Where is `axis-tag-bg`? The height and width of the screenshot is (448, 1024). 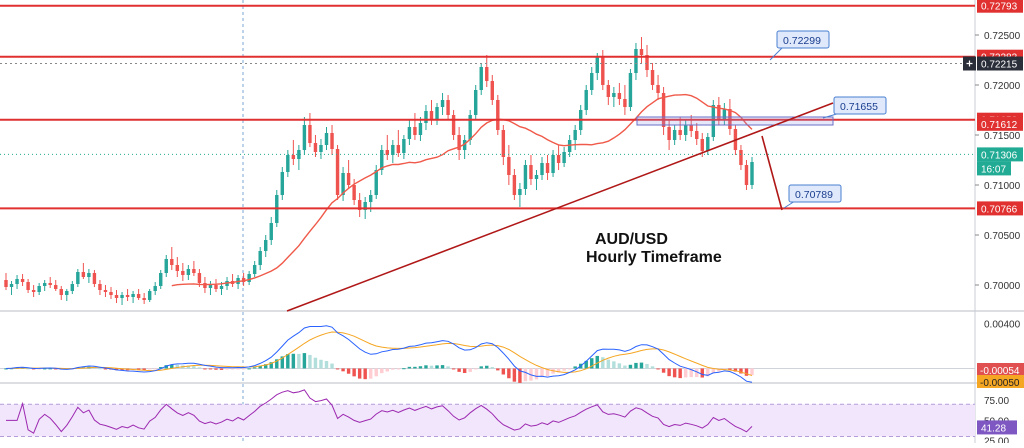
axis-tag-bg is located at coordinates (1000, 208).